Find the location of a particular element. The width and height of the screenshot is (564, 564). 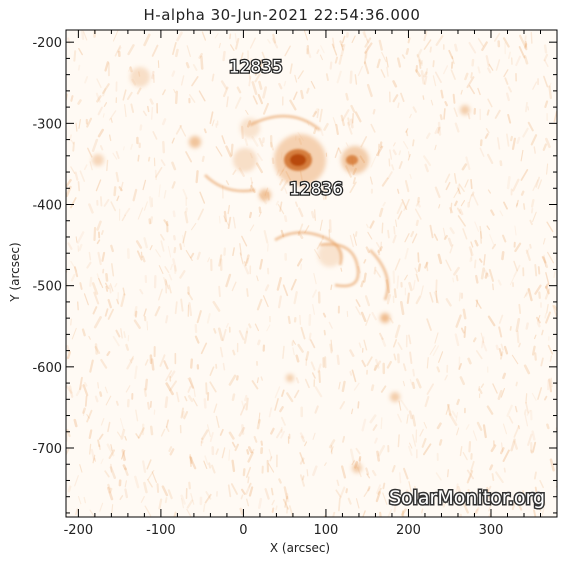

region-label: 12836 is located at coordinates (316, 189).